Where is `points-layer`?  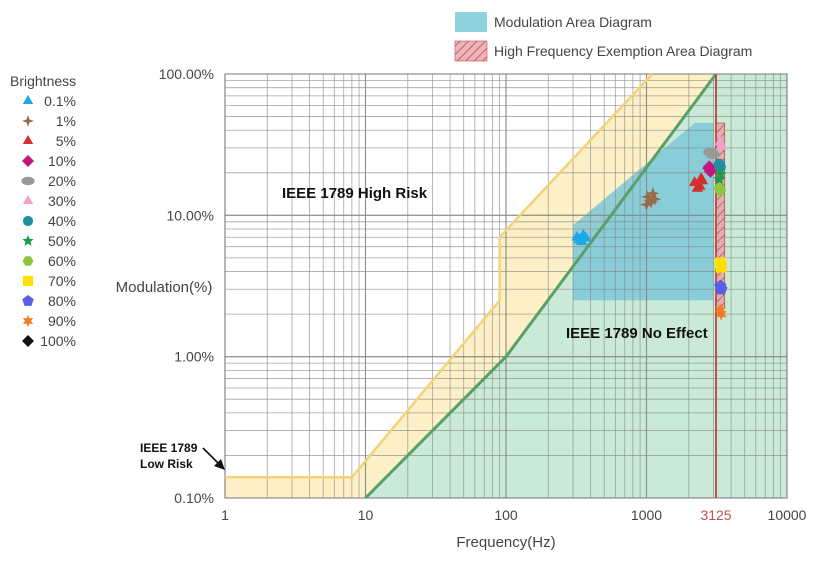
points-layer is located at coordinates (649, 228).